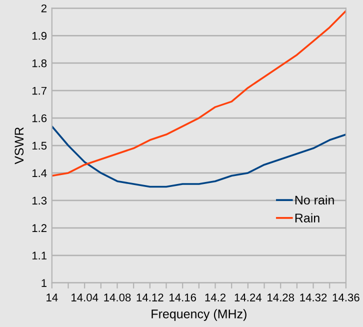 Image resolution: width=363 pixels, height=327 pixels. What do you see at coordinates (281, 298) in the screenshot?
I see `x-tick-label: 14.28` at bounding box center [281, 298].